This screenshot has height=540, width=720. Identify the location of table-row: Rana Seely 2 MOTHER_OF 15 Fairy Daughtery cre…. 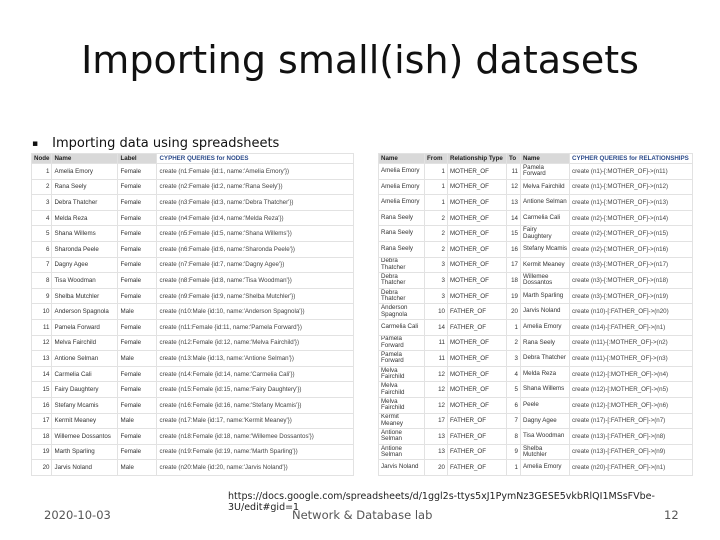
(535, 233).